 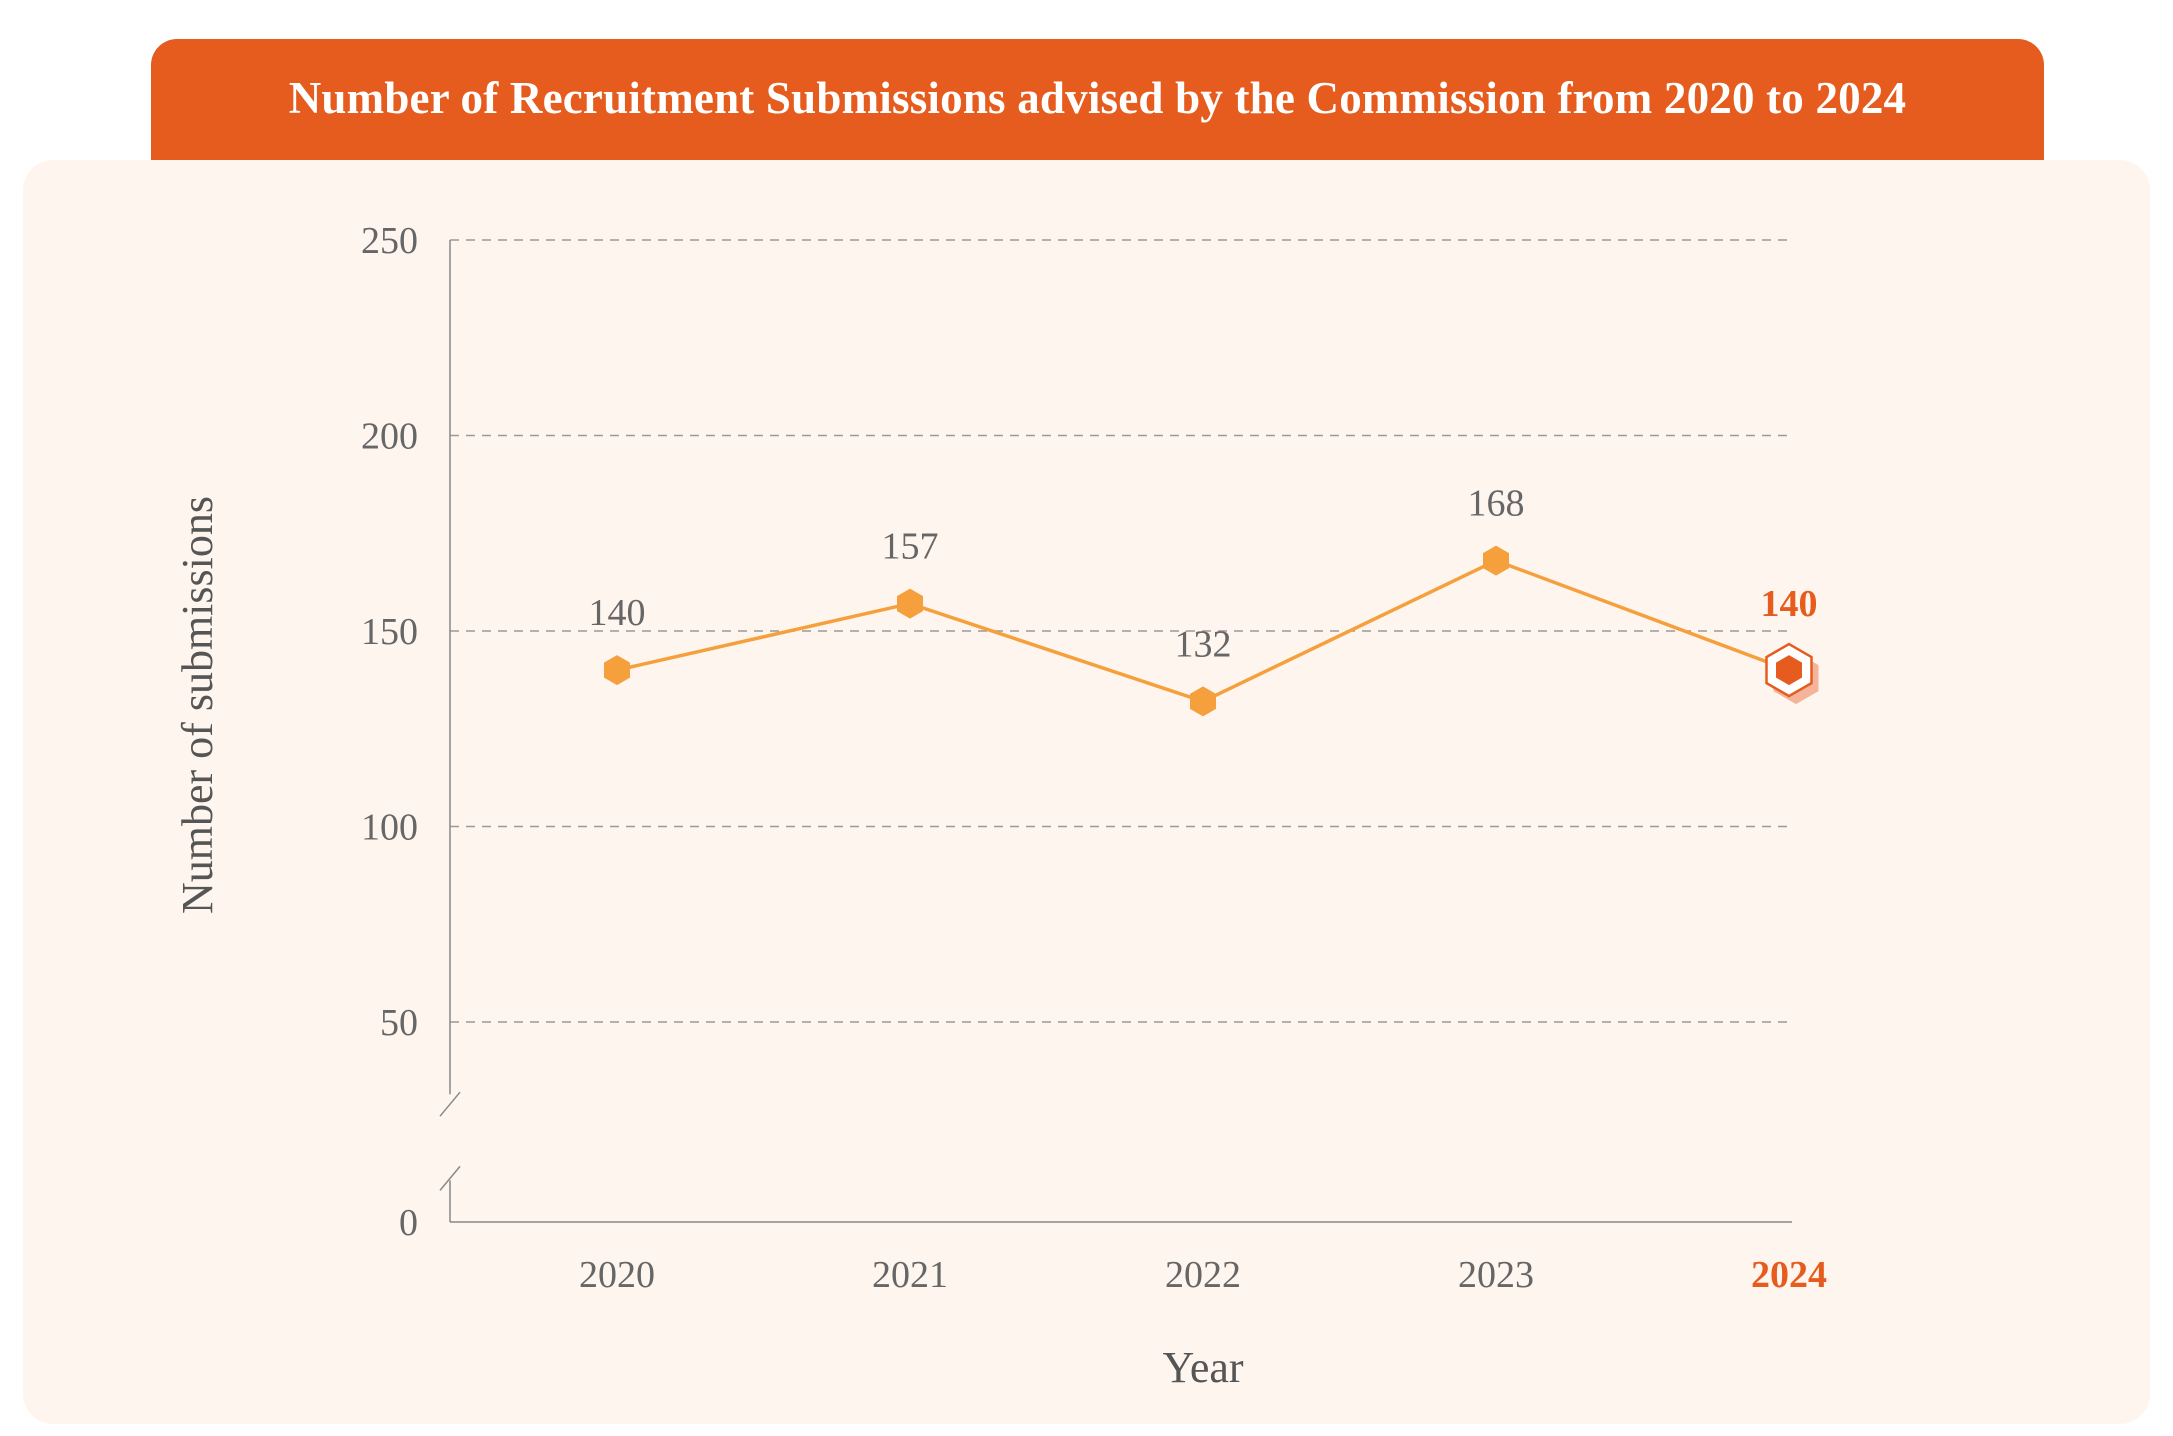 What do you see at coordinates (1496, 1275) in the screenshot?
I see `x-tick-label: 2023` at bounding box center [1496, 1275].